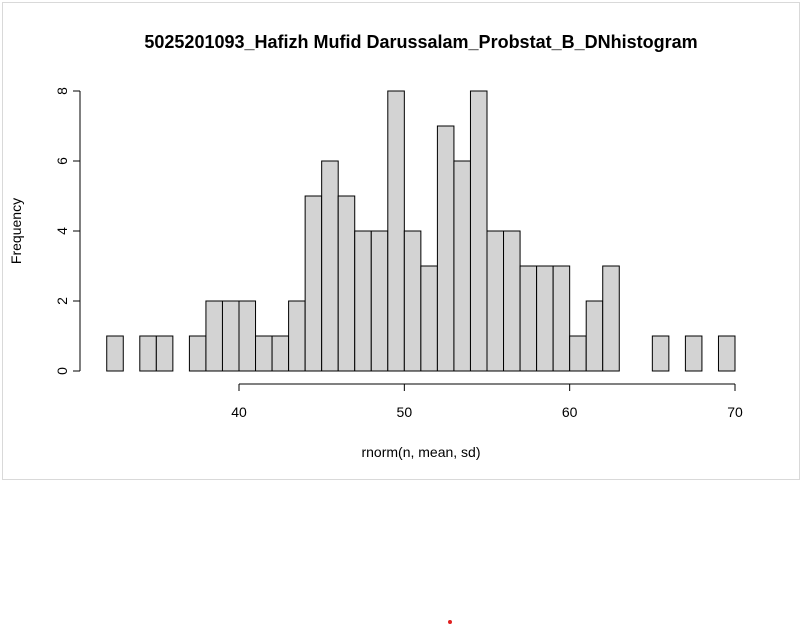  What do you see at coordinates (239, 412) in the screenshot?
I see `x-tick-label-40: 40` at bounding box center [239, 412].